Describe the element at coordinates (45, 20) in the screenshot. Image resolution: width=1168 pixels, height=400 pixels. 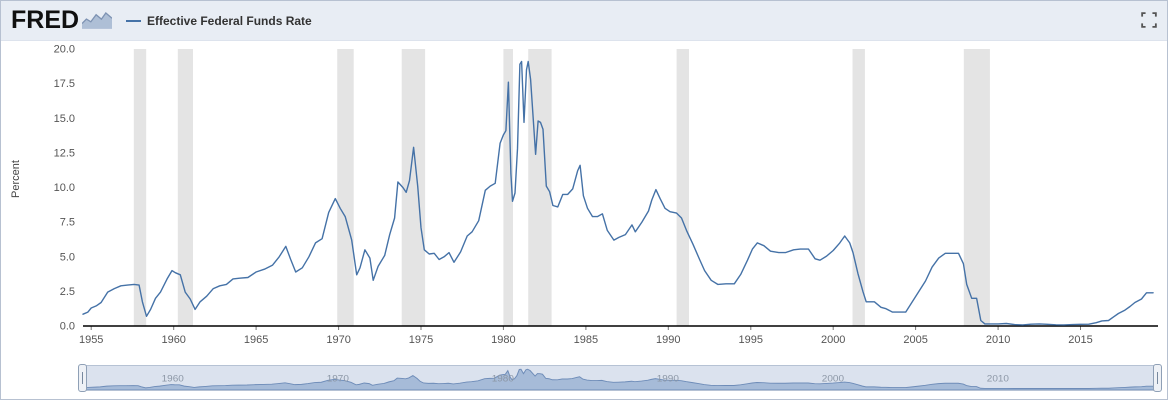
I see `fred-logo-text: FRED` at that location.